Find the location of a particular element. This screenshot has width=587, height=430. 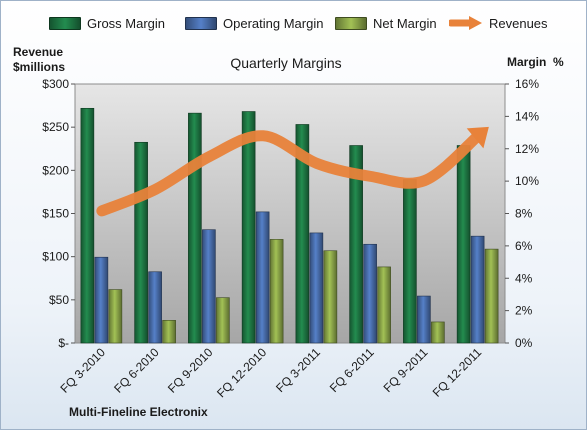

left-axis-tick-label: $50 is located at coordinates (59, 300).